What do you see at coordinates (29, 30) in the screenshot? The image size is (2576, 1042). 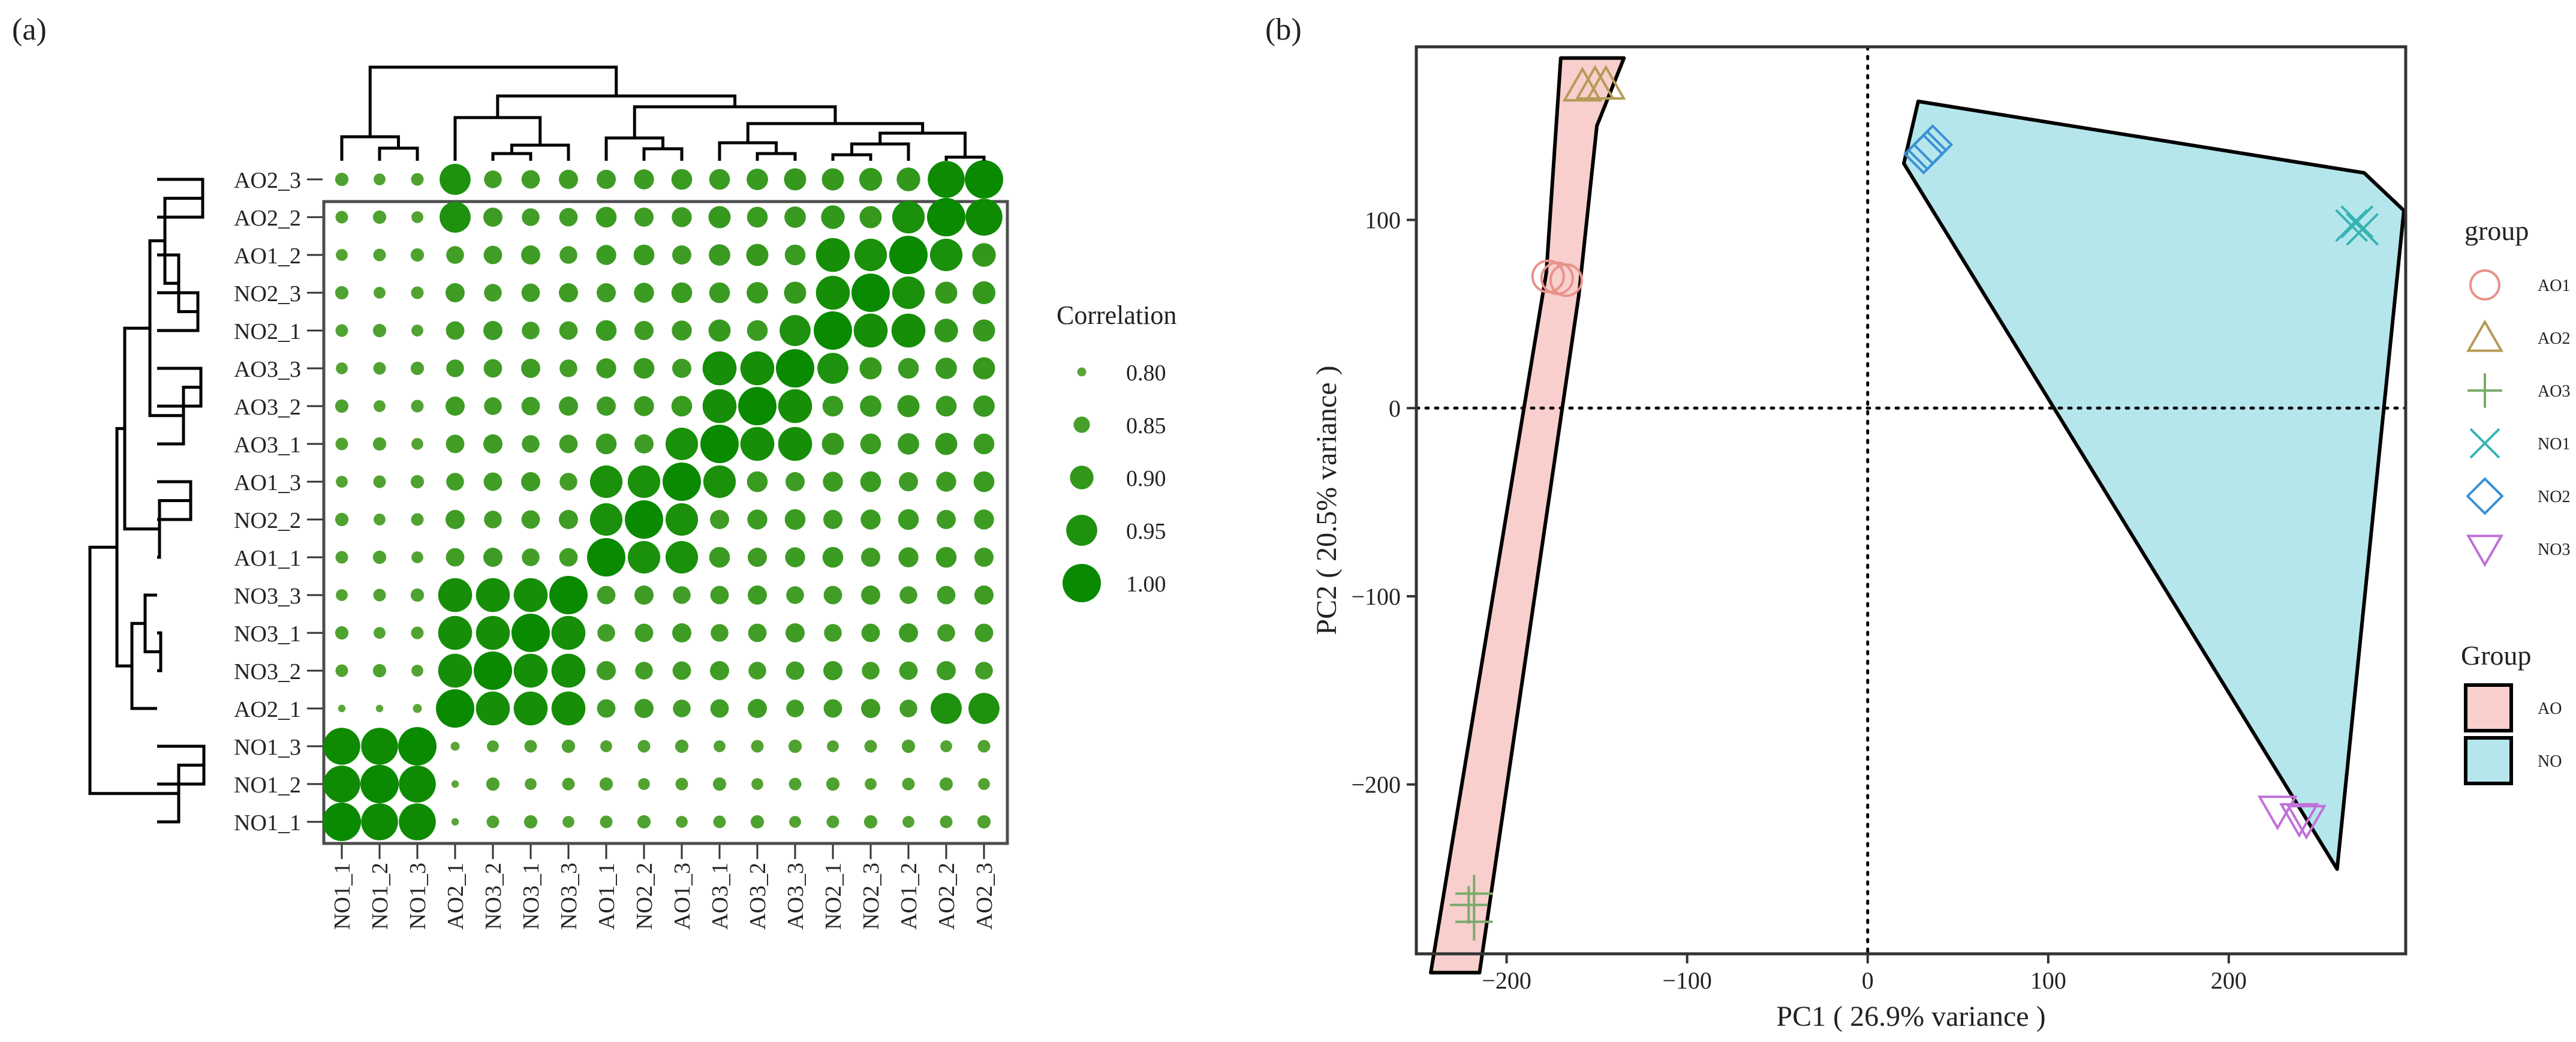 I see `panel-a-label: (a)` at bounding box center [29, 30].